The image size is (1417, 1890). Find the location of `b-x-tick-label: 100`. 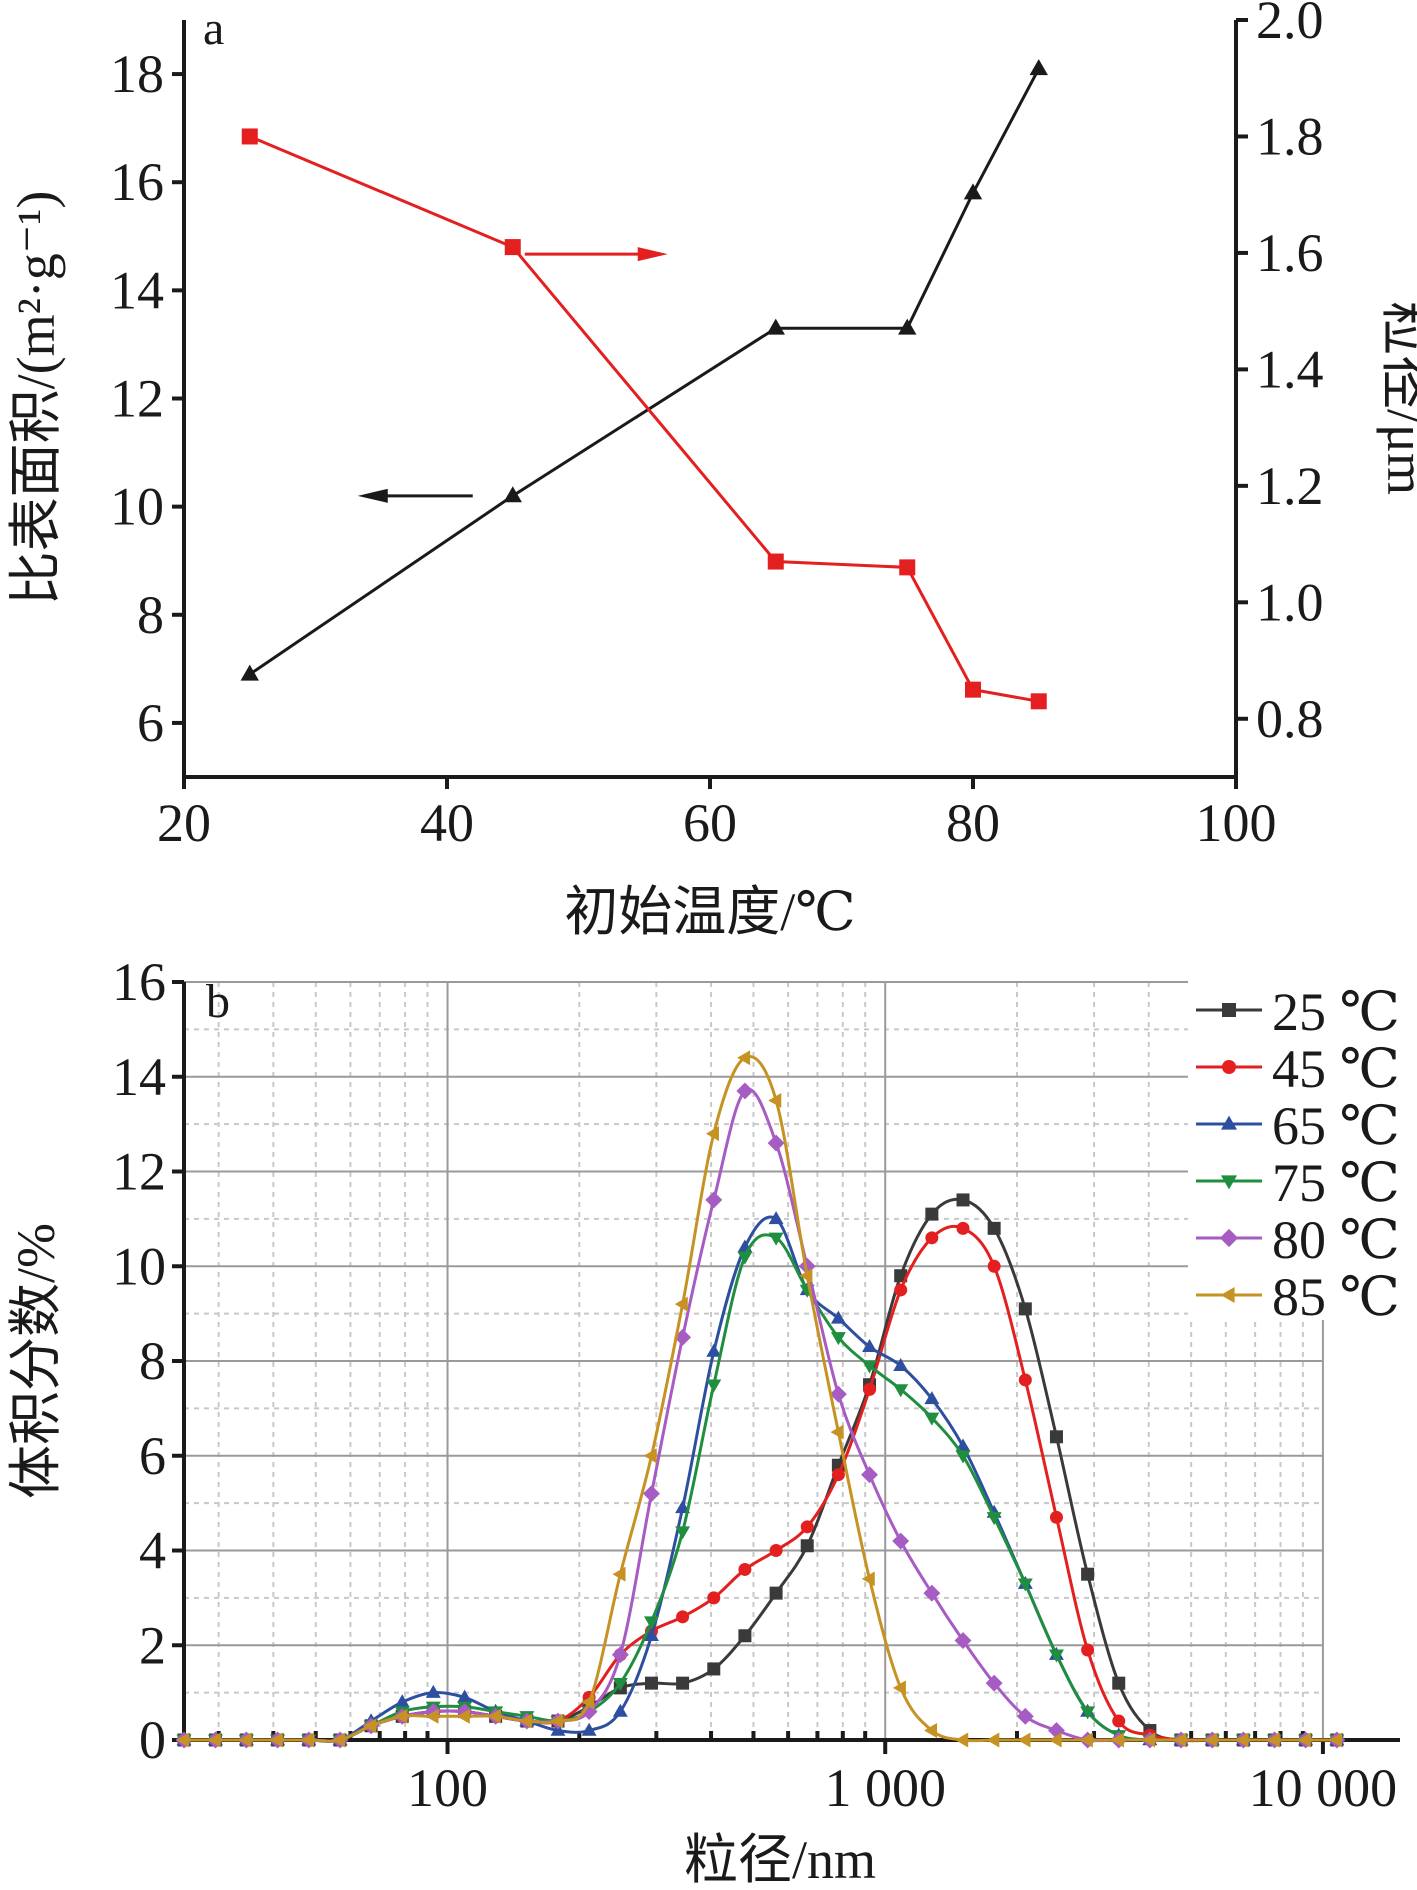

b-x-tick-label: 100 is located at coordinates (447, 1788).